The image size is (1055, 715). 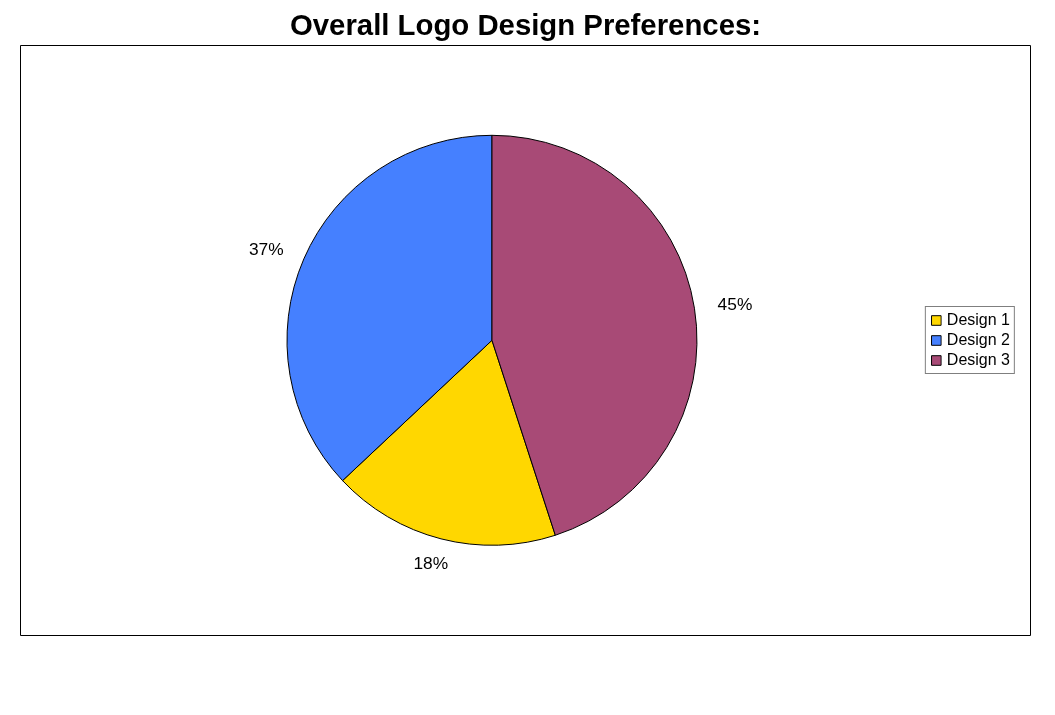 What do you see at coordinates (431, 562) in the screenshot?
I see `data-label: 18%` at bounding box center [431, 562].